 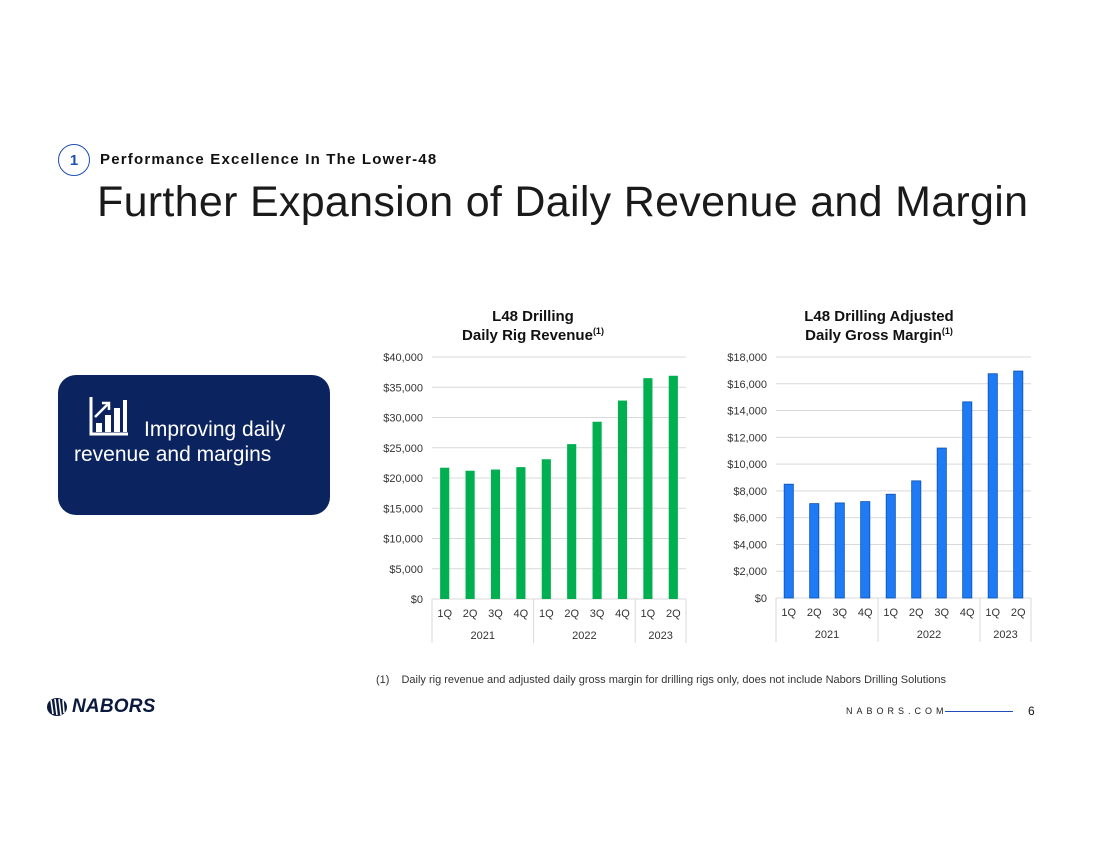 I want to click on chart2-ytick-label: $12,000, so click(x=747, y=438).